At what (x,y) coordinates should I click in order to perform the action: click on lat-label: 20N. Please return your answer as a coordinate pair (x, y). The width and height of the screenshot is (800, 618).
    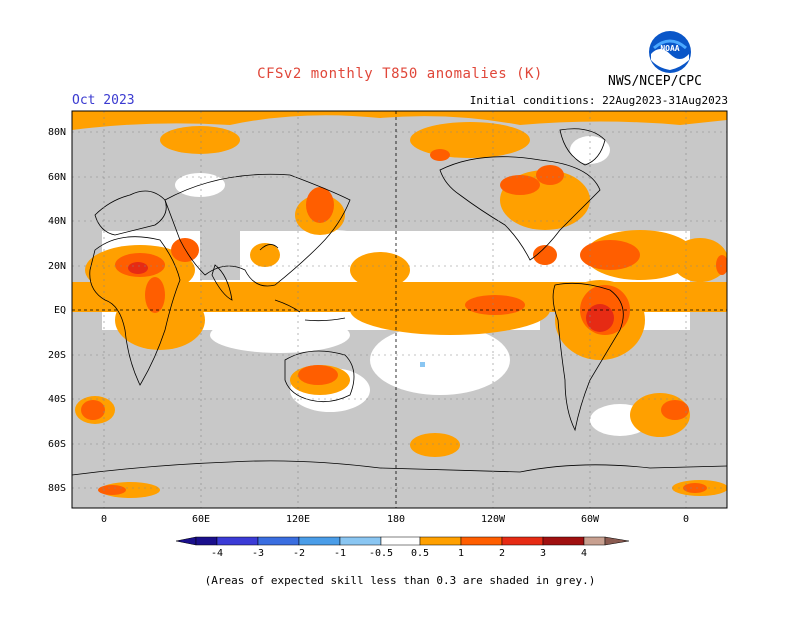
    Looking at the image, I should click on (57, 266).